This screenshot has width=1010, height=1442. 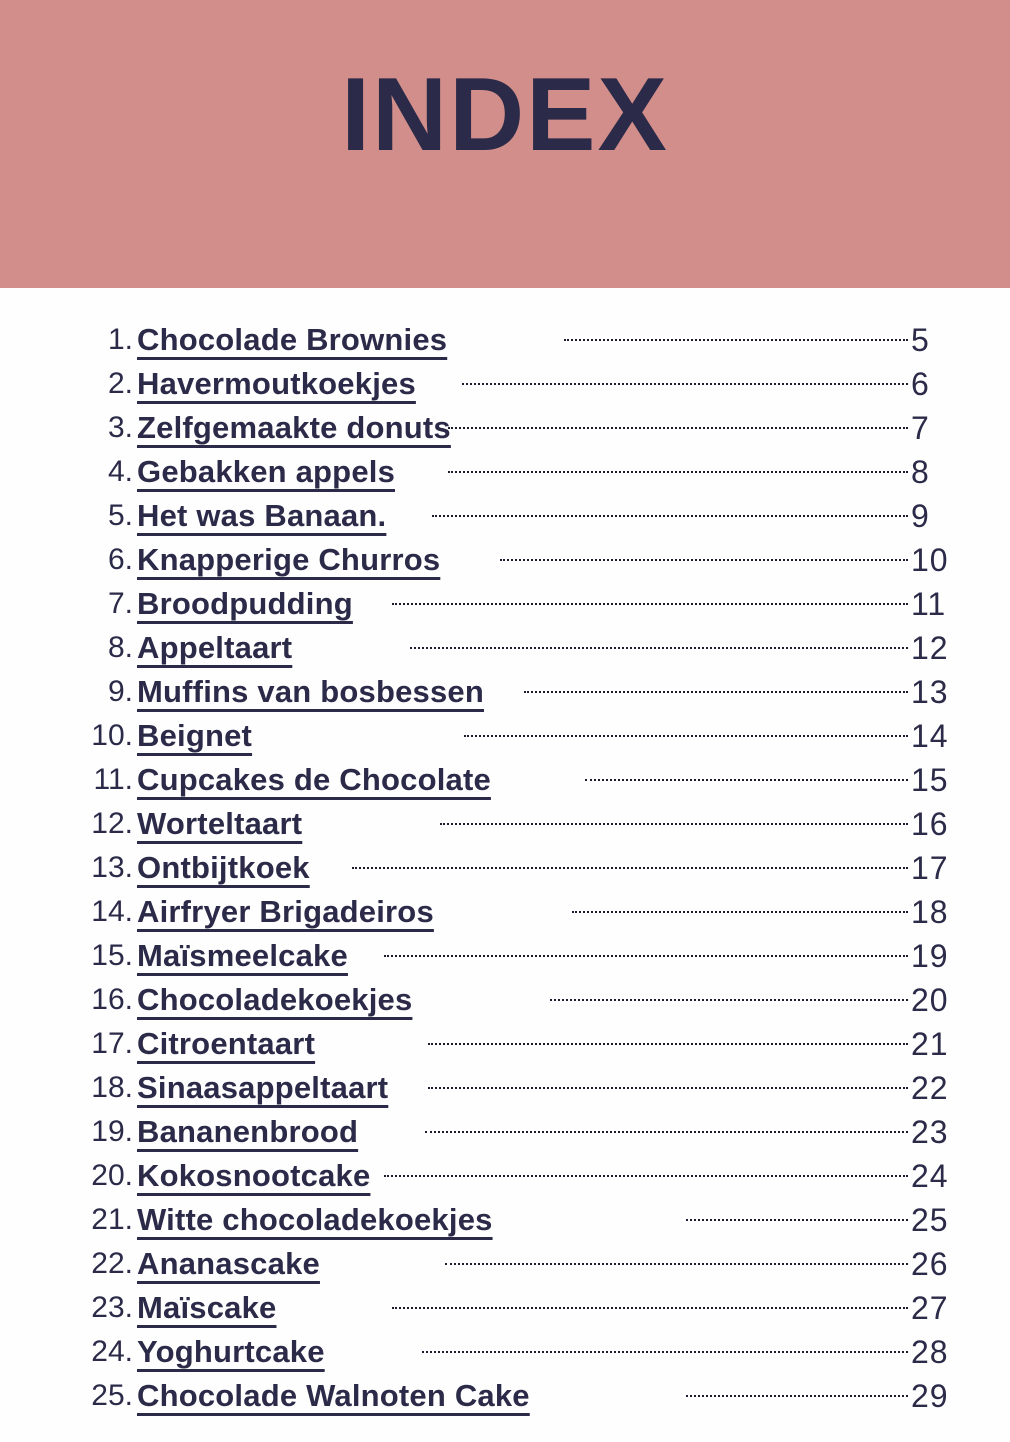 I want to click on toc-item-title: Witte chocoladekoekjes, so click(x=315, y=1219).